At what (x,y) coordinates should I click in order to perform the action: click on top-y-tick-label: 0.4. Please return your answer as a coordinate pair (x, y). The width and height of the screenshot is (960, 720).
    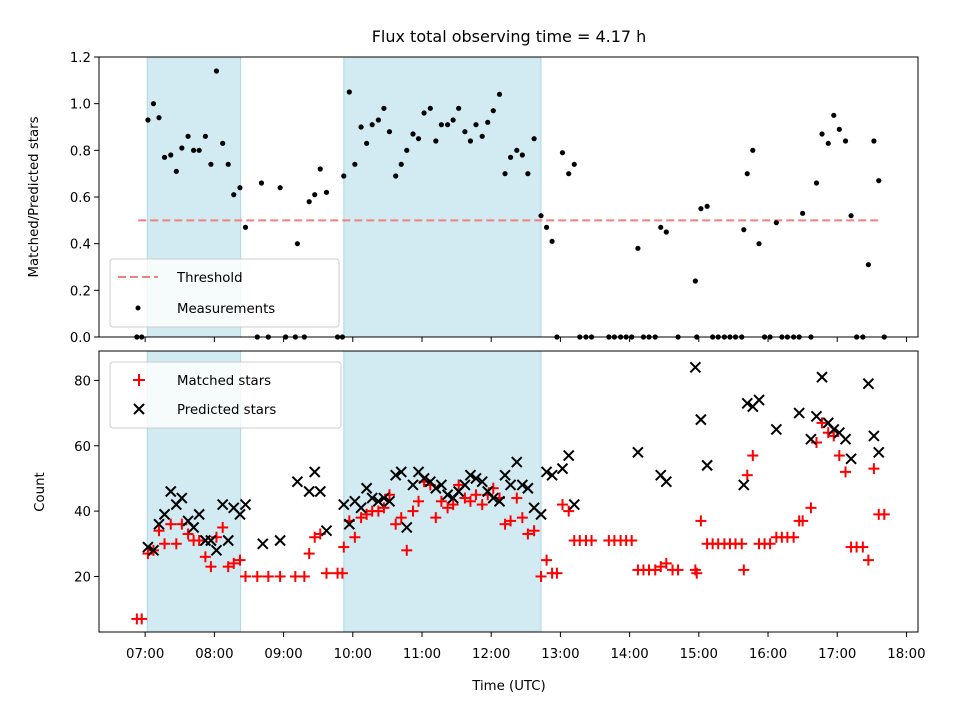
    Looking at the image, I should click on (80, 245).